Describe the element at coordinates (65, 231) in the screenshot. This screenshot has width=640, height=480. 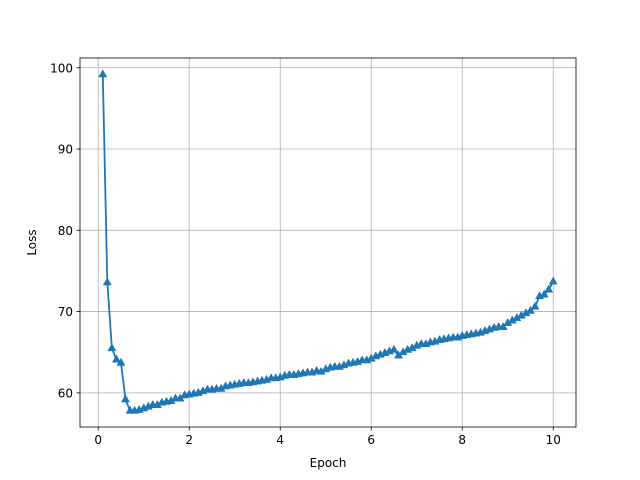
I see `y-tick-label: 80` at that location.